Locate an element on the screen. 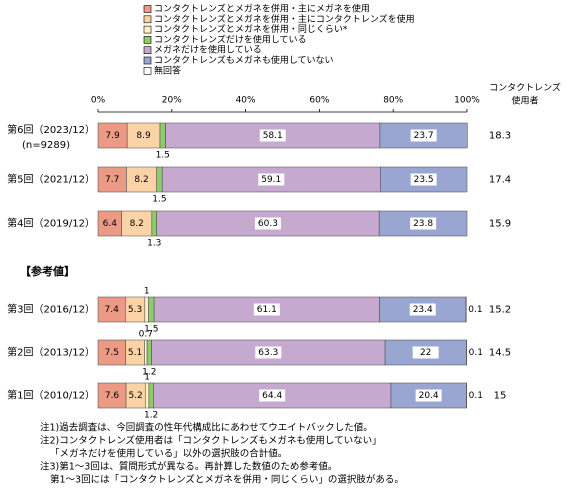 Image resolution: width=570 pixels, height=501 pixels. data-label: 60.3 is located at coordinates (268, 224).